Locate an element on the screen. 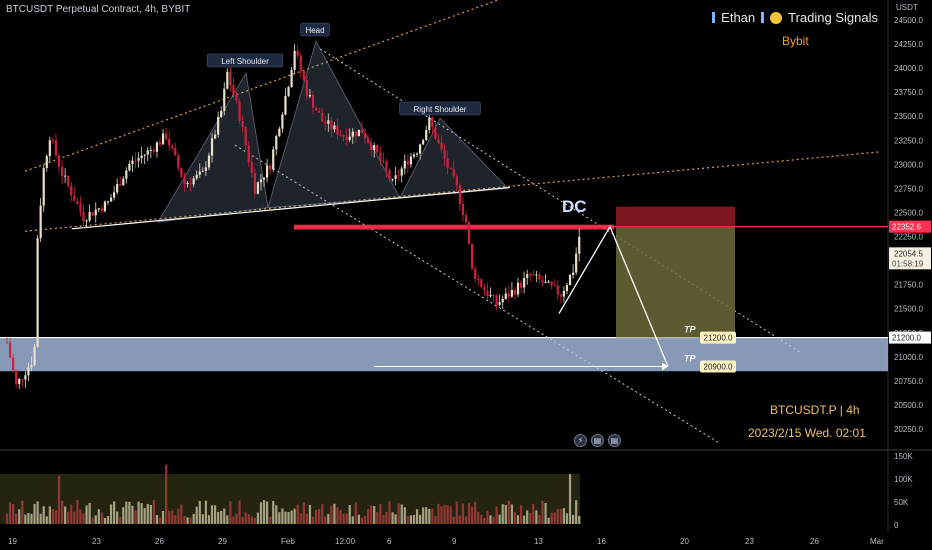 Image resolution: width=932 pixels, height=550 pixels. tp-zone is located at coordinates (444, 354).